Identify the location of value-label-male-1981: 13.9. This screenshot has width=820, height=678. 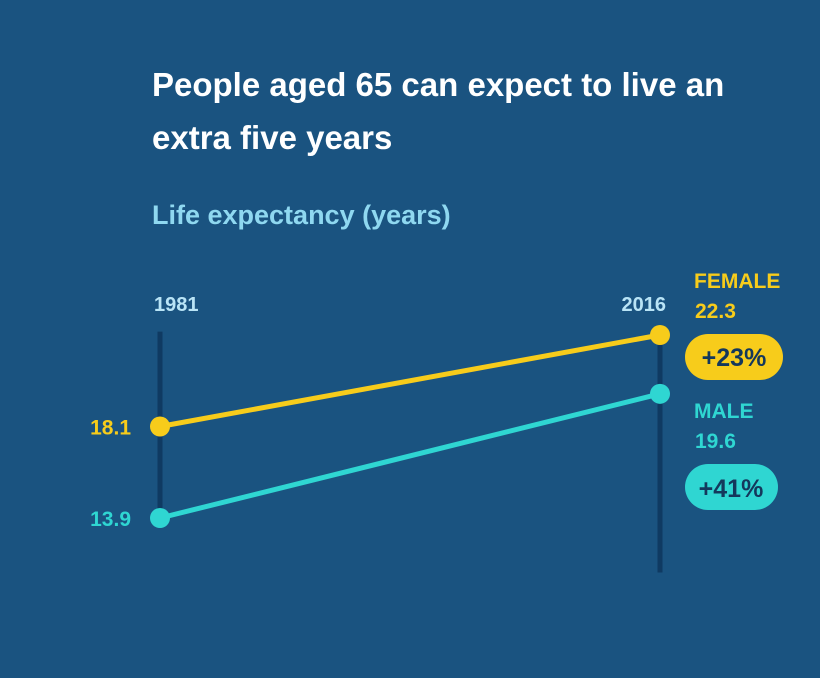
(110, 519).